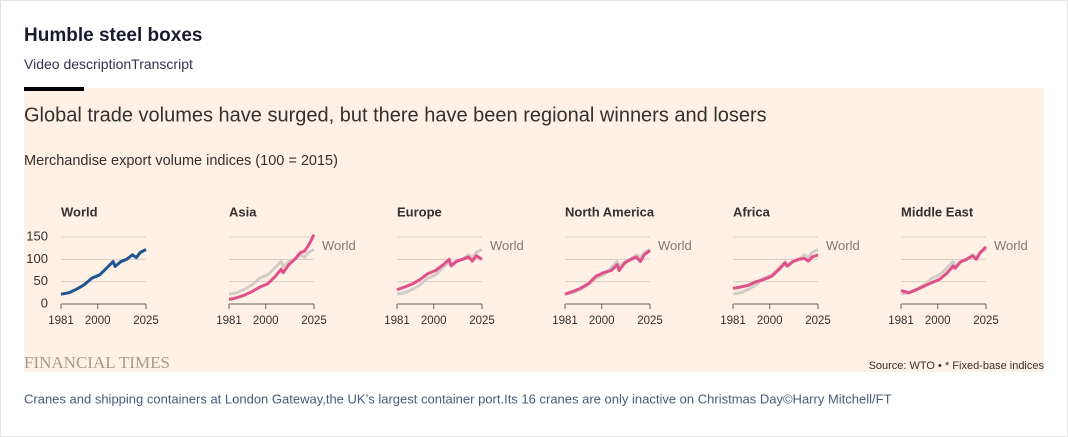 The image size is (1068, 437). What do you see at coordinates (957, 366) in the screenshot?
I see `source: Source: WTO • * Fixed-base indices` at bounding box center [957, 366].